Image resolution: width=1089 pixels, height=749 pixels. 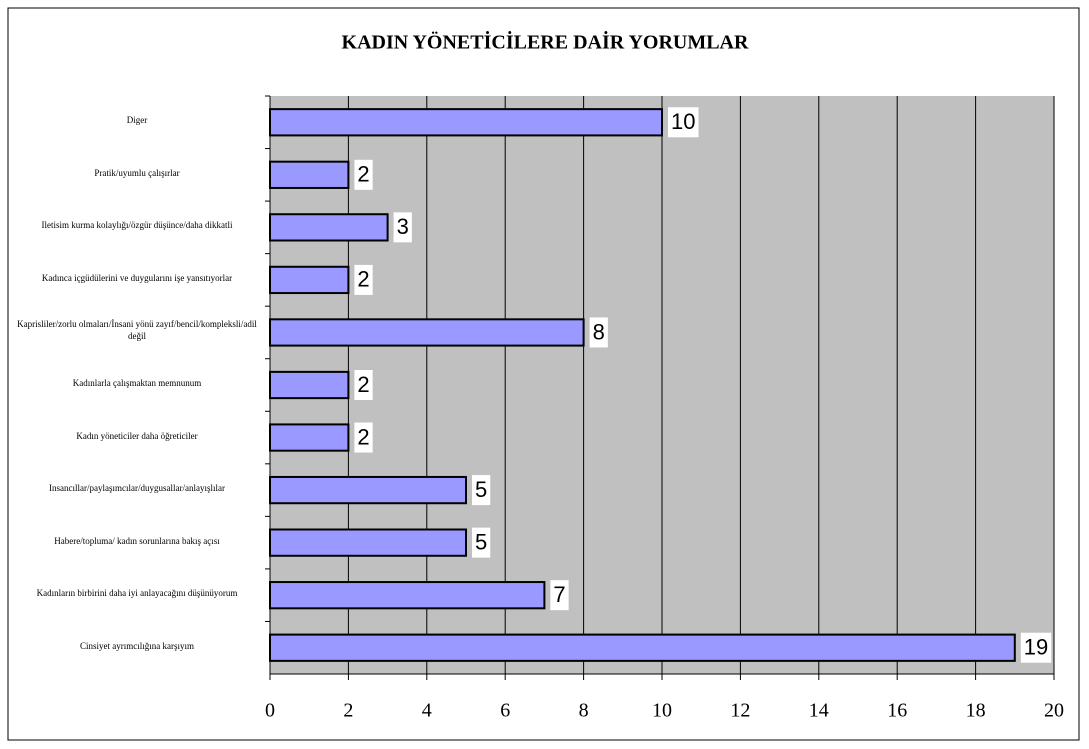 I want to click on data-label: 3, so click(x=403, y=226).